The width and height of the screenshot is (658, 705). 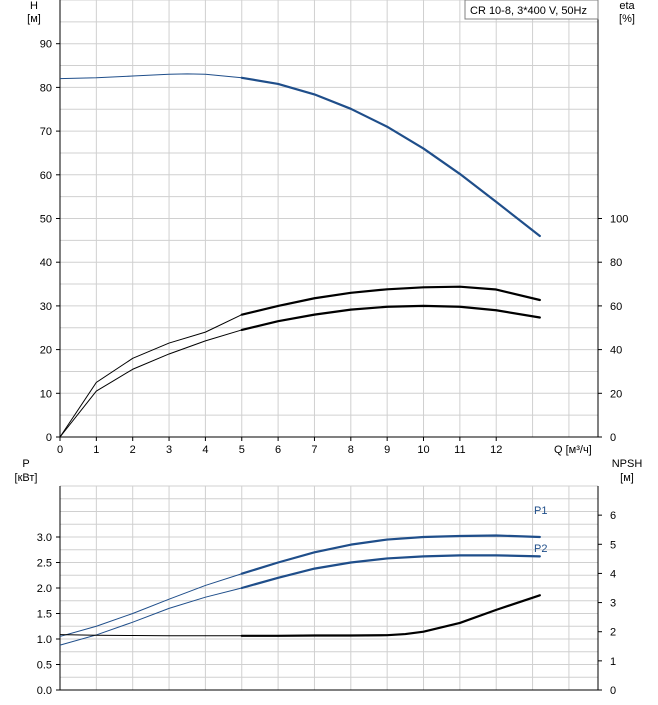 What do you see at coordinates (46, 263) in the screenshot?
I see `left-tick-label: 40` at bounding box center [46, 263].